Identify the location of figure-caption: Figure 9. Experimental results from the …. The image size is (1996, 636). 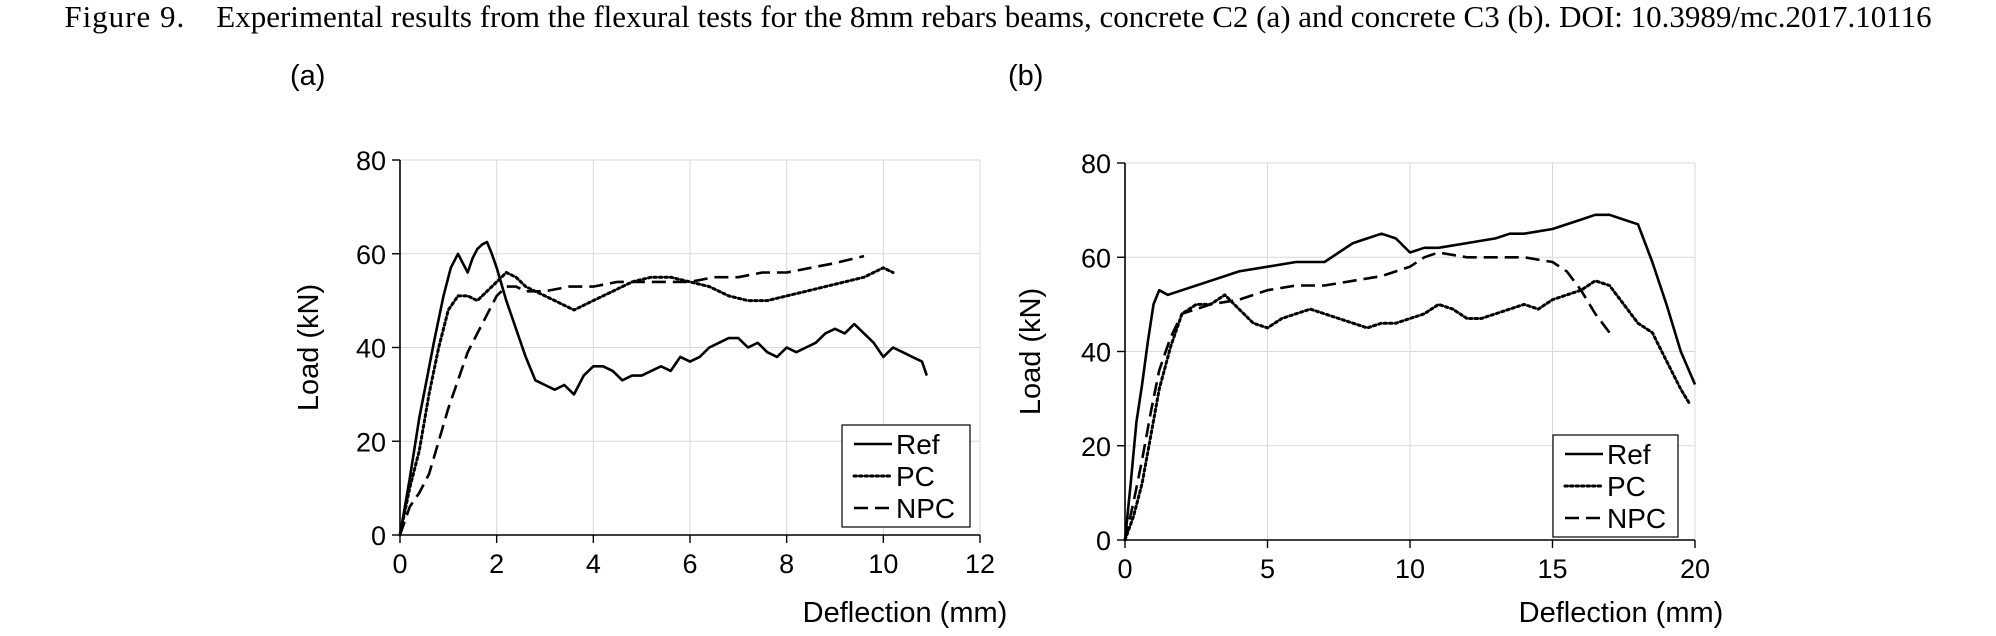
(998, 16).